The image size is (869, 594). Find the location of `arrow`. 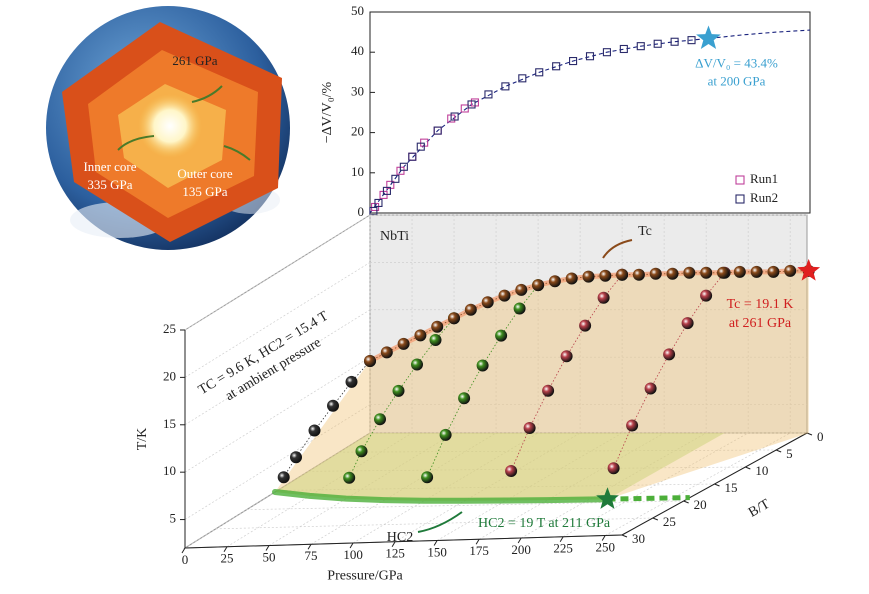

arrow is located at coordinates (237, 153).